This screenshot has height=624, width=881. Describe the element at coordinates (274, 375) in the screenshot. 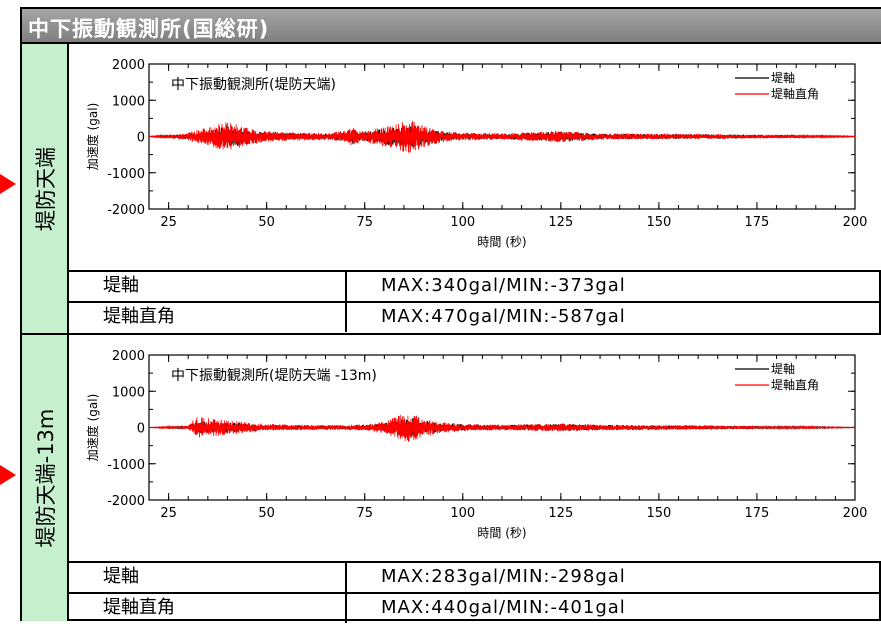

I see `chart-title: 中下振動観測所(堤防天端 -13m)` at that location.